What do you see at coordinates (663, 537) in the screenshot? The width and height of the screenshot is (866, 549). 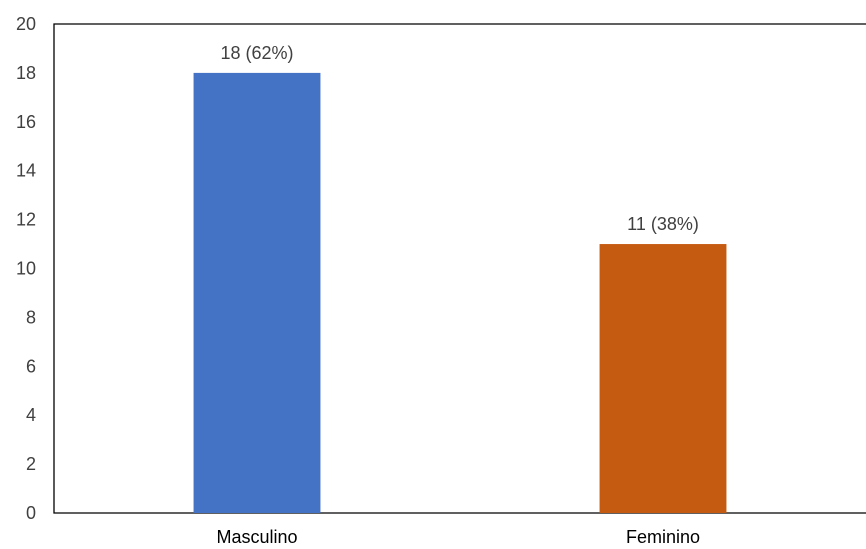 I see `x-category-label: Feminino` at bounding box center [663, 537].